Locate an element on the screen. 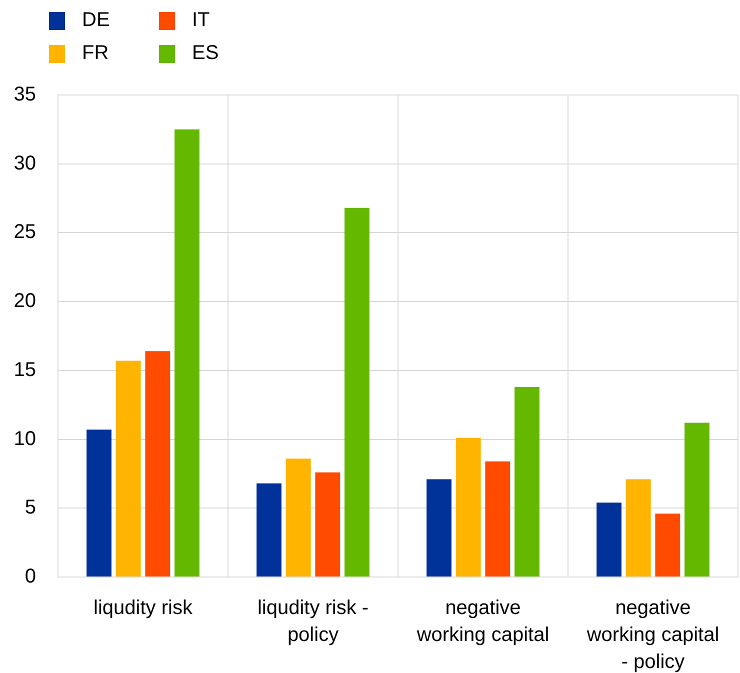  legend-label: ES is located at coordinates (205, 53).